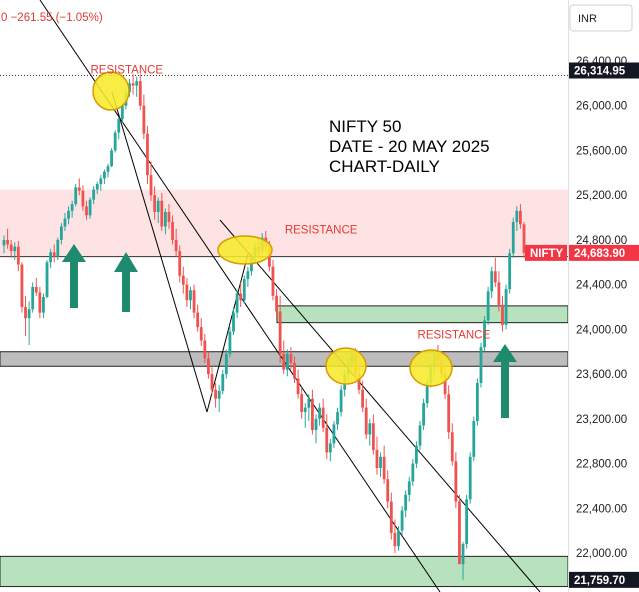 The height and width of the screenshot is (592, 639). I want to click on title-line-1: NIFTY 50, so click(365, 126).